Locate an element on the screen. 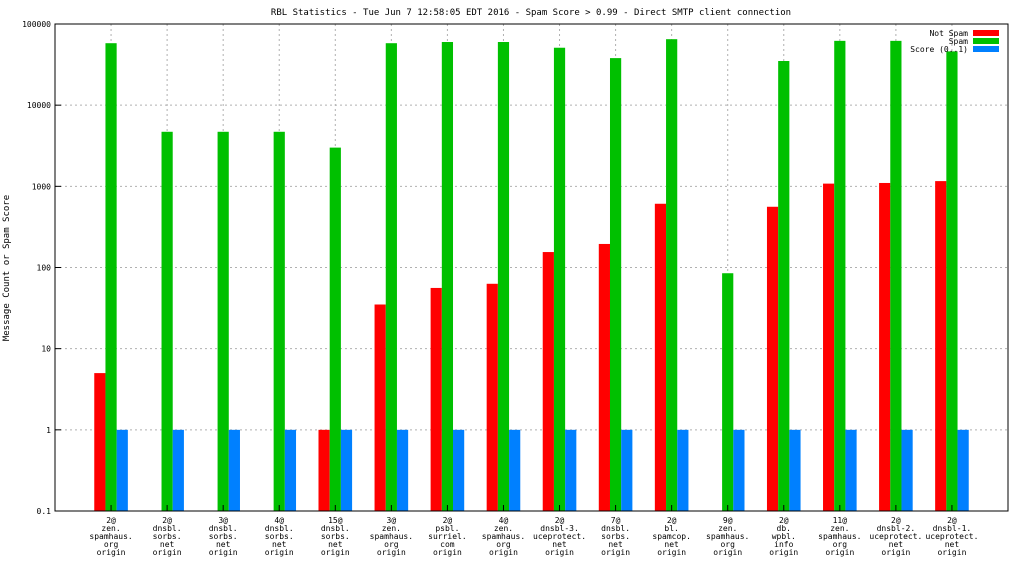 Image resolution: width=1024 pixels, height=576 pixels. x-tick-label: info is located at coordinates (783, 544).